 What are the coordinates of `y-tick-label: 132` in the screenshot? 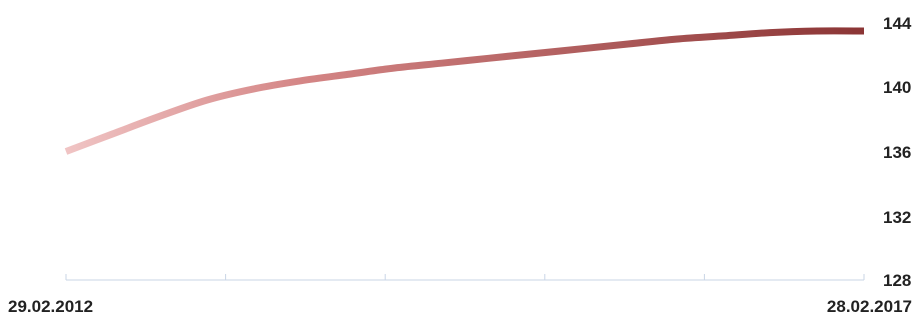 It's located at (897, 217).